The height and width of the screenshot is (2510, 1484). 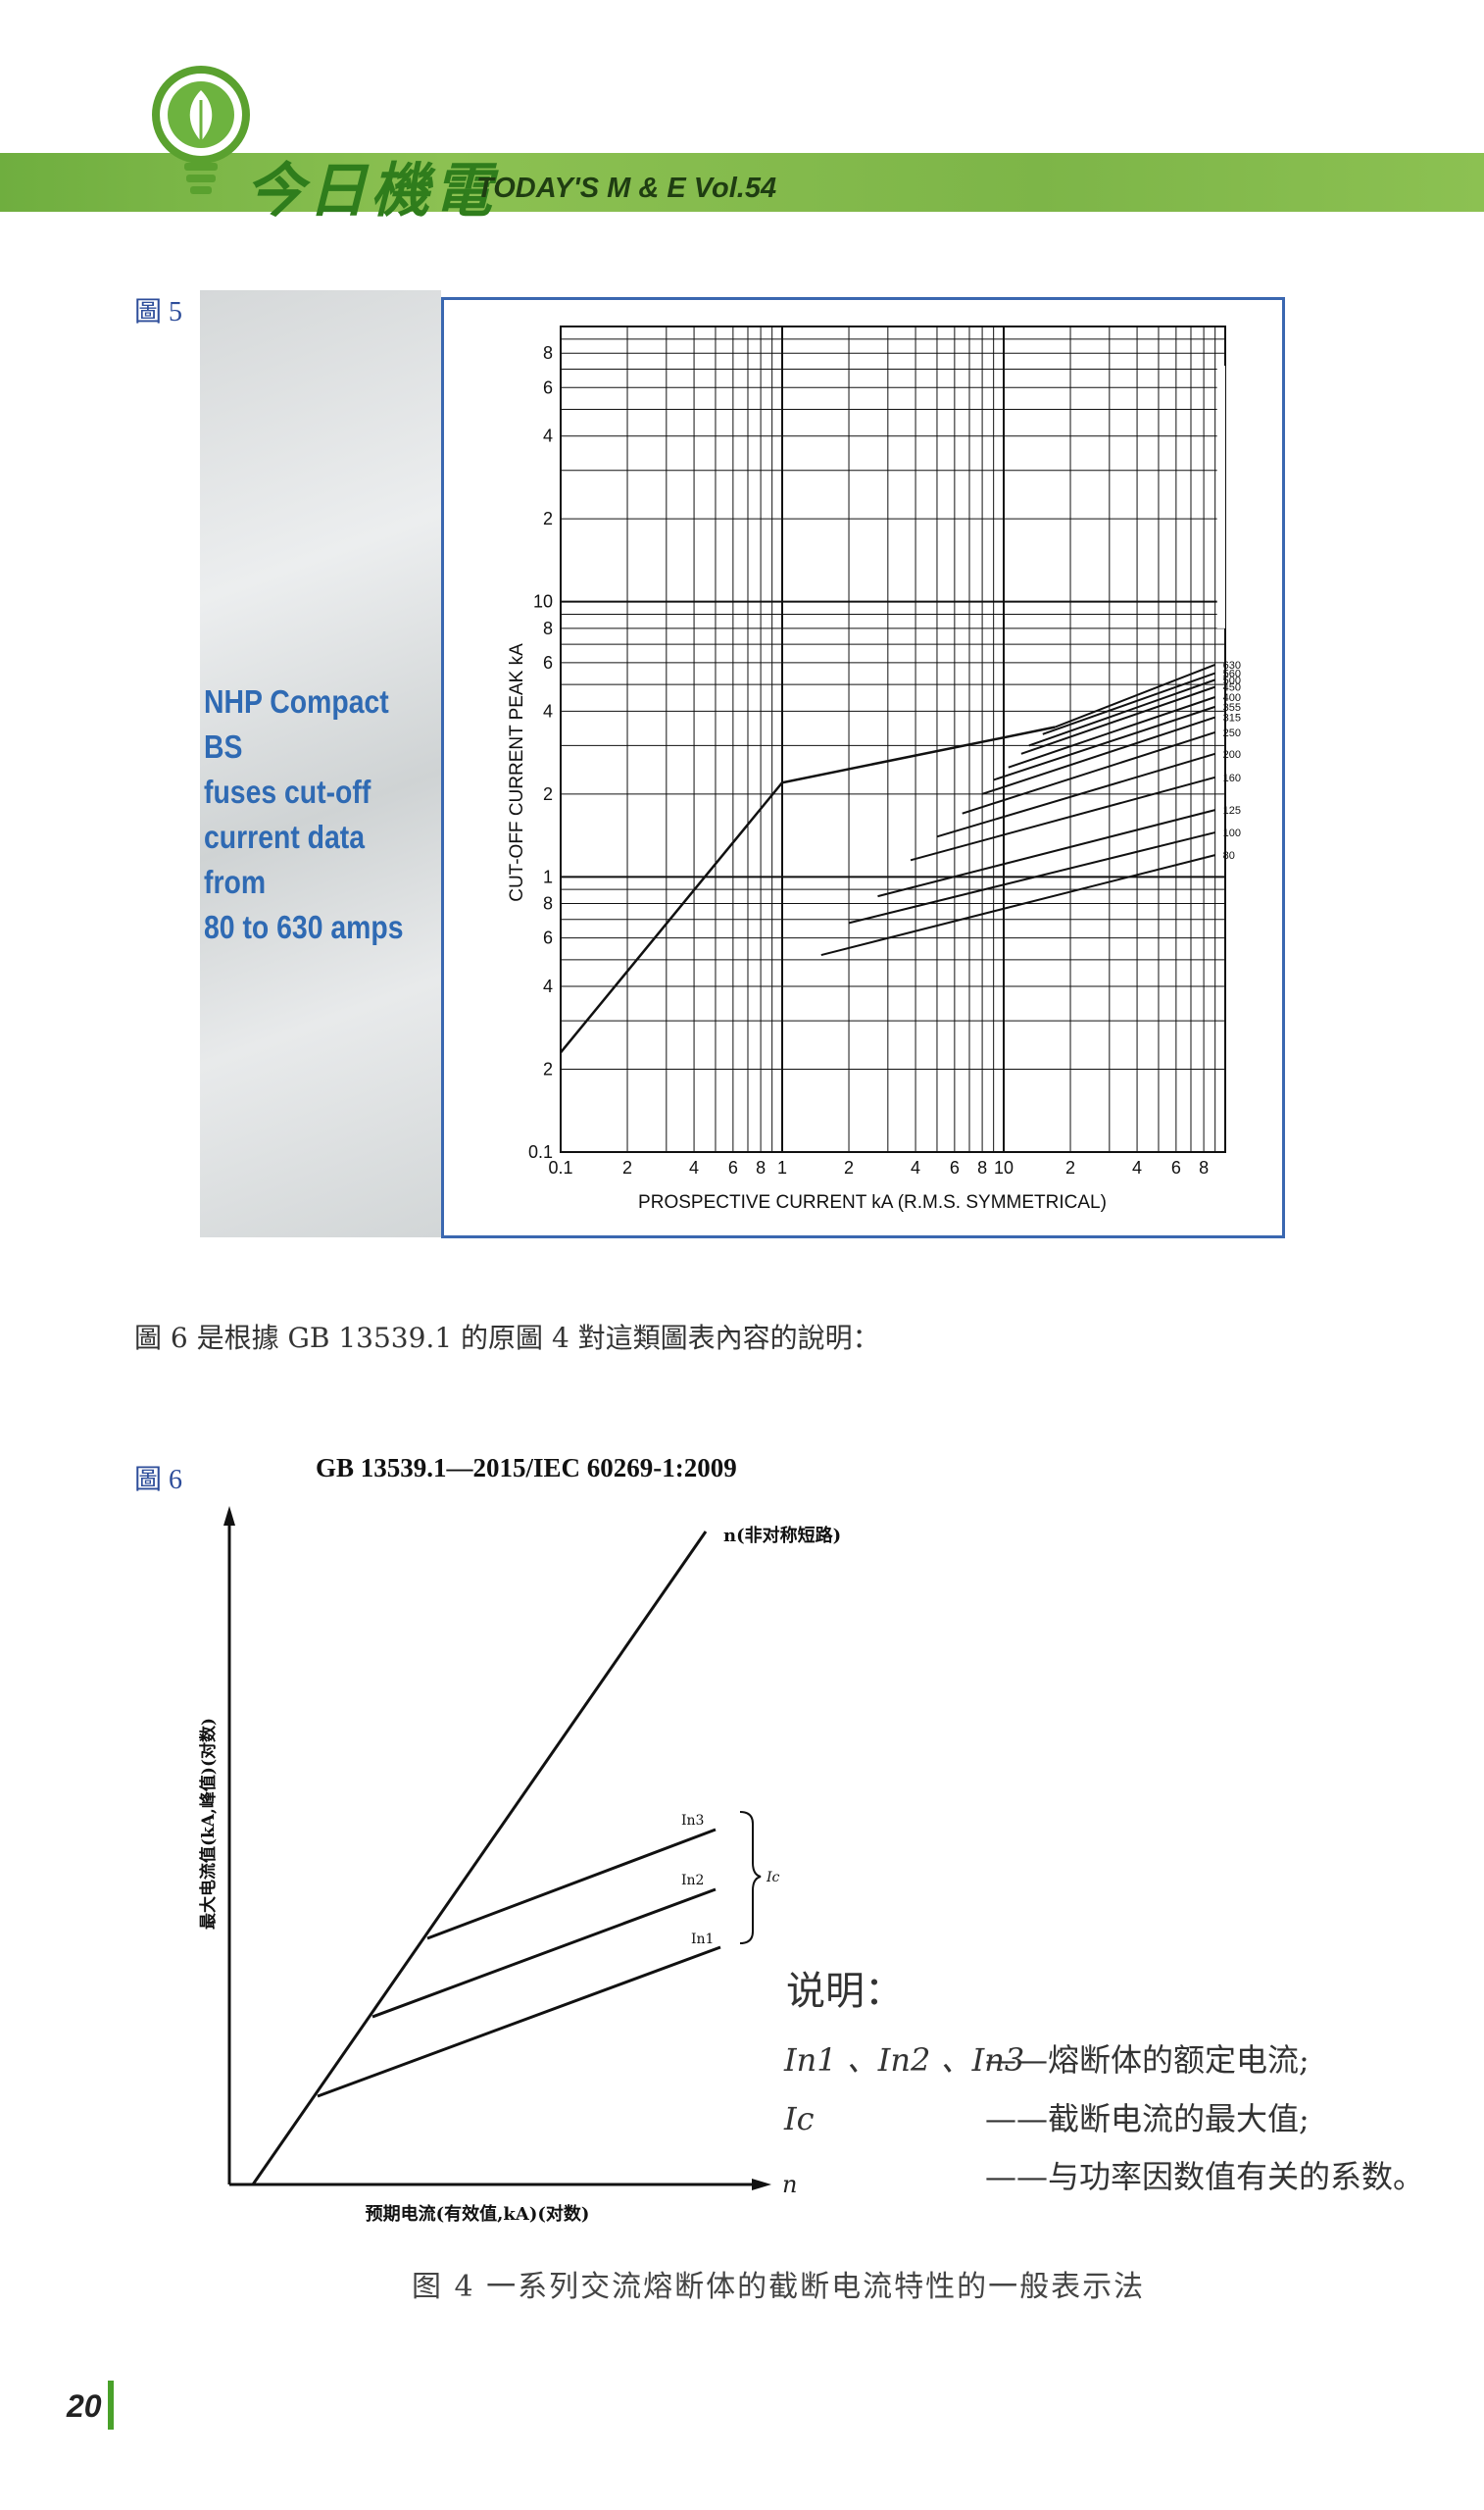 I want to click on curve-label-in3: In3, so click(x=692, y=1821).